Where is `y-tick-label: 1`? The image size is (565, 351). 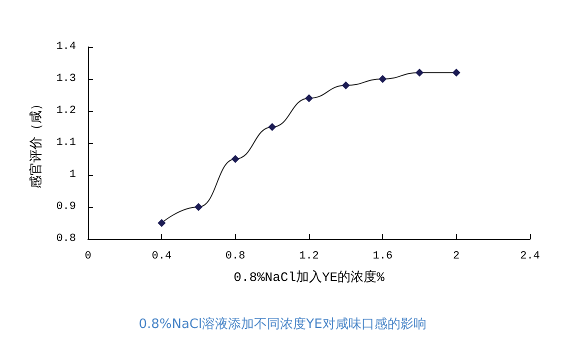 y-tick-label: 1 is located at coordinates (72, 175).